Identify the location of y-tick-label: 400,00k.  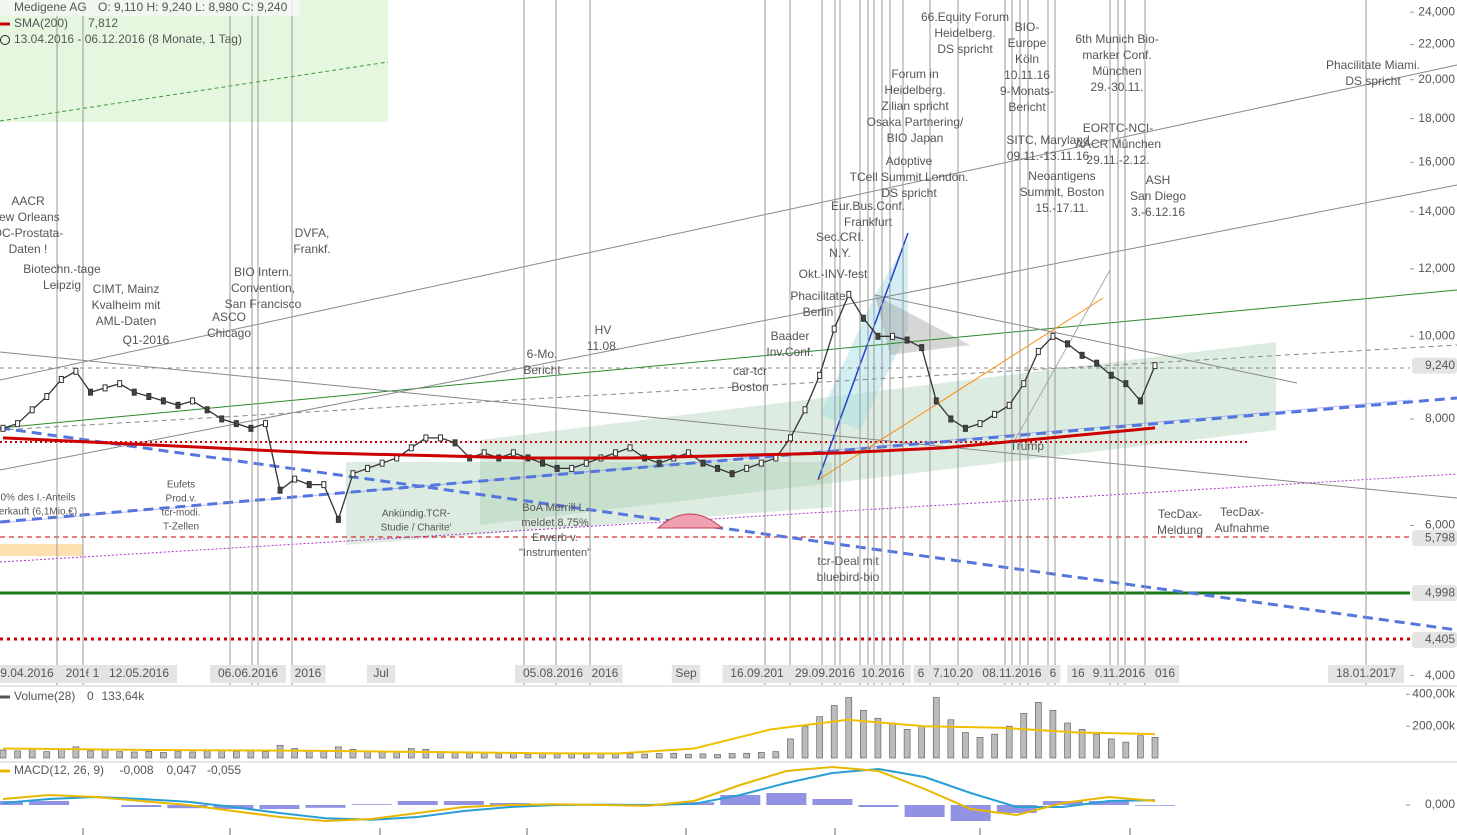
(1434, 694).